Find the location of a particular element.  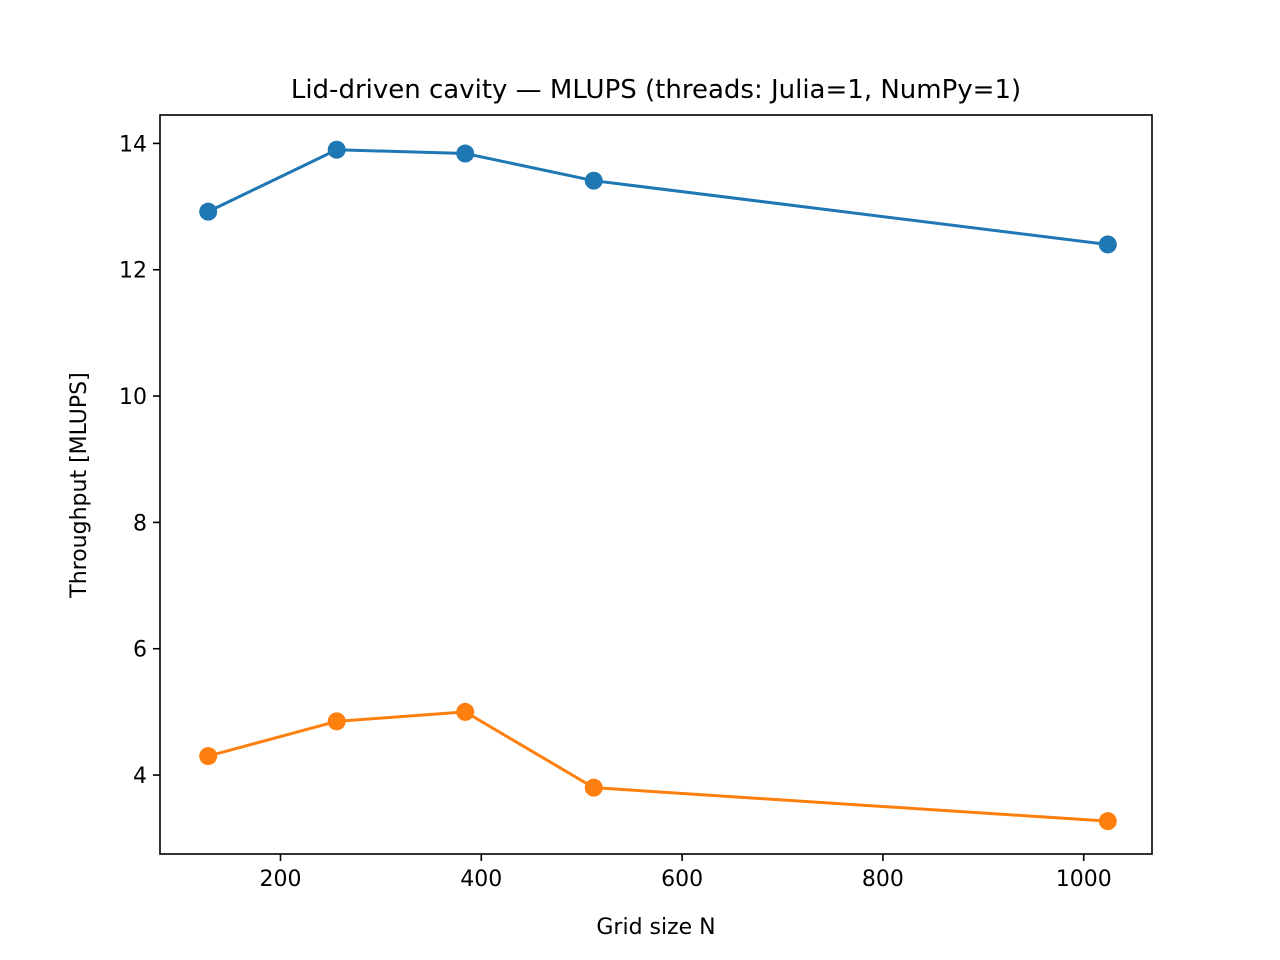

y-axis-label: Throughput [MLUPS] is located at coordinates (79, 485).